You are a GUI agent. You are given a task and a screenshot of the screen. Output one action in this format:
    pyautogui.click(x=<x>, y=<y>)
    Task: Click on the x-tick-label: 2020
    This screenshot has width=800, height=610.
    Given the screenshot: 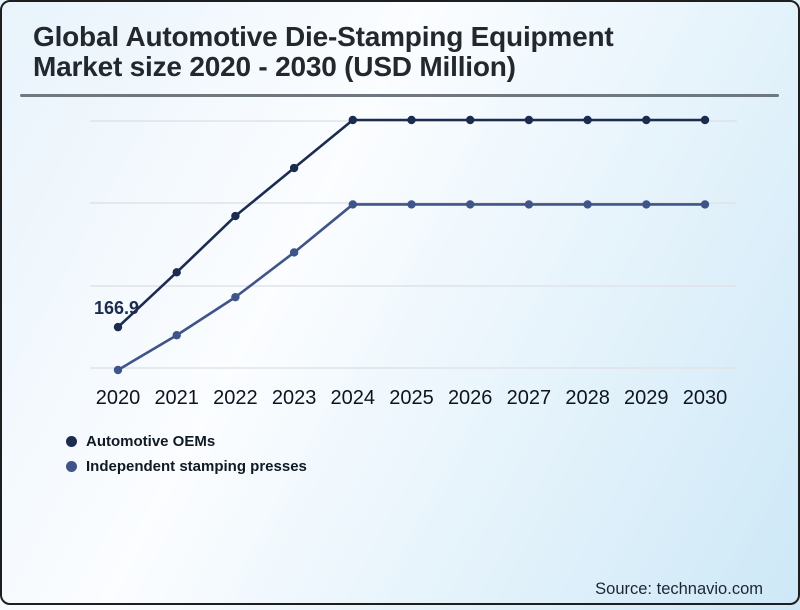 What is the action you would take?
    pyautogui.click(x=118, y=398)
    